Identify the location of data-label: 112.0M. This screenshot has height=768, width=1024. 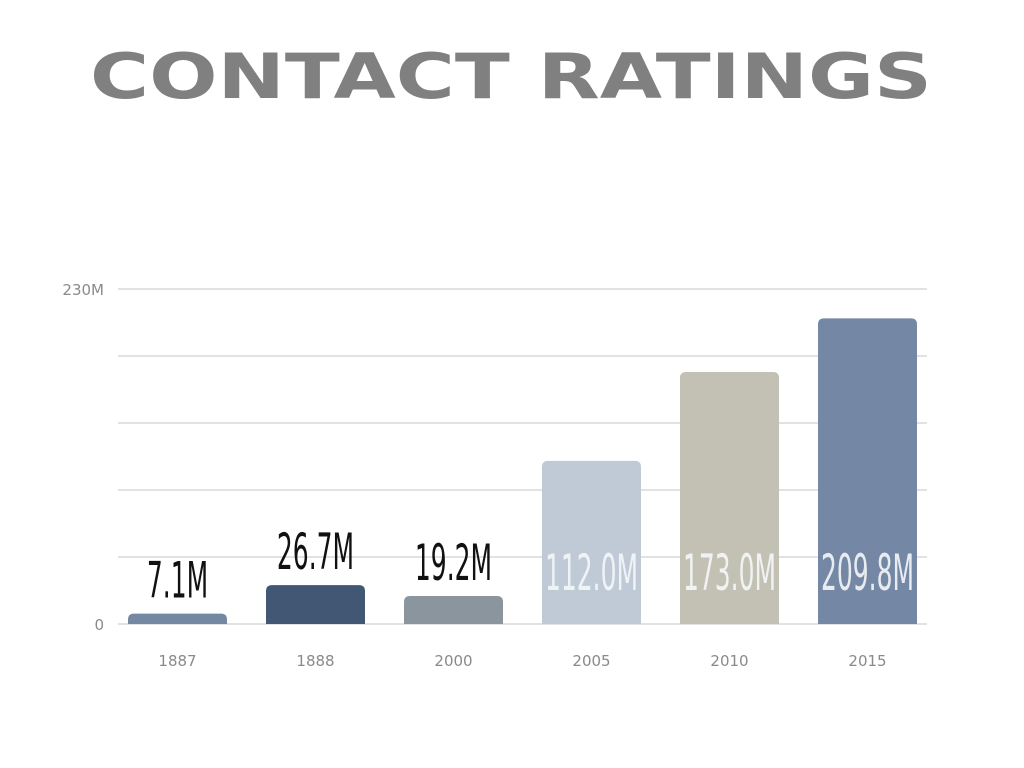
(591, 573).